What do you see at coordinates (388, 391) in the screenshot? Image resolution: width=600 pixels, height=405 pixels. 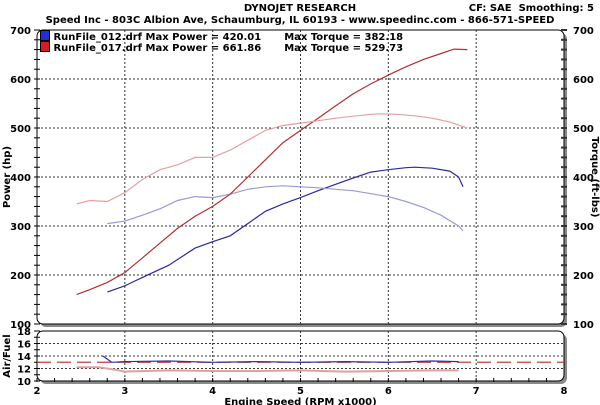 I see `svg-text: 6` at bounding box center [388, 391].